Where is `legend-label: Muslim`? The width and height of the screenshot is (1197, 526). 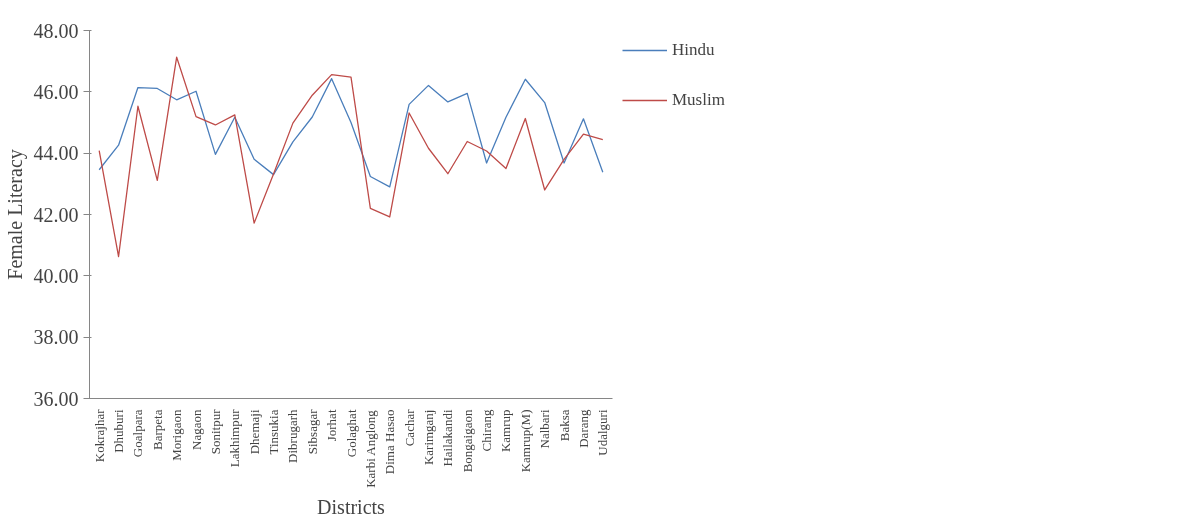
legend-label: Muslim is located at coordinates (698, 100).